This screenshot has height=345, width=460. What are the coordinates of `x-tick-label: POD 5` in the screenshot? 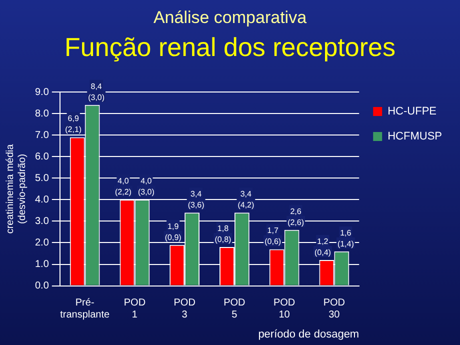 It's located at (235, 309).